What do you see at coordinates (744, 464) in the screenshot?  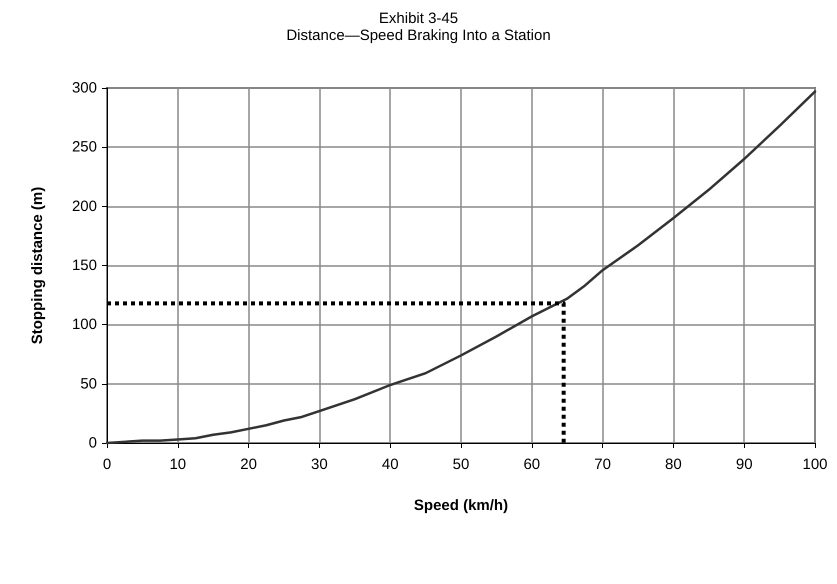 I see `x-tick-label: 90` at bounding box center [744, 464].